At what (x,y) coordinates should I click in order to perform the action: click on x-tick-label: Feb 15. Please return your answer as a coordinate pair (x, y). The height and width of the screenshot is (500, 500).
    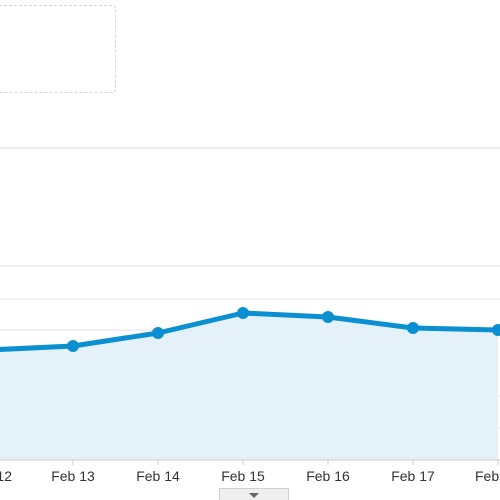
    Looking at the image, I should click on (243, 476).